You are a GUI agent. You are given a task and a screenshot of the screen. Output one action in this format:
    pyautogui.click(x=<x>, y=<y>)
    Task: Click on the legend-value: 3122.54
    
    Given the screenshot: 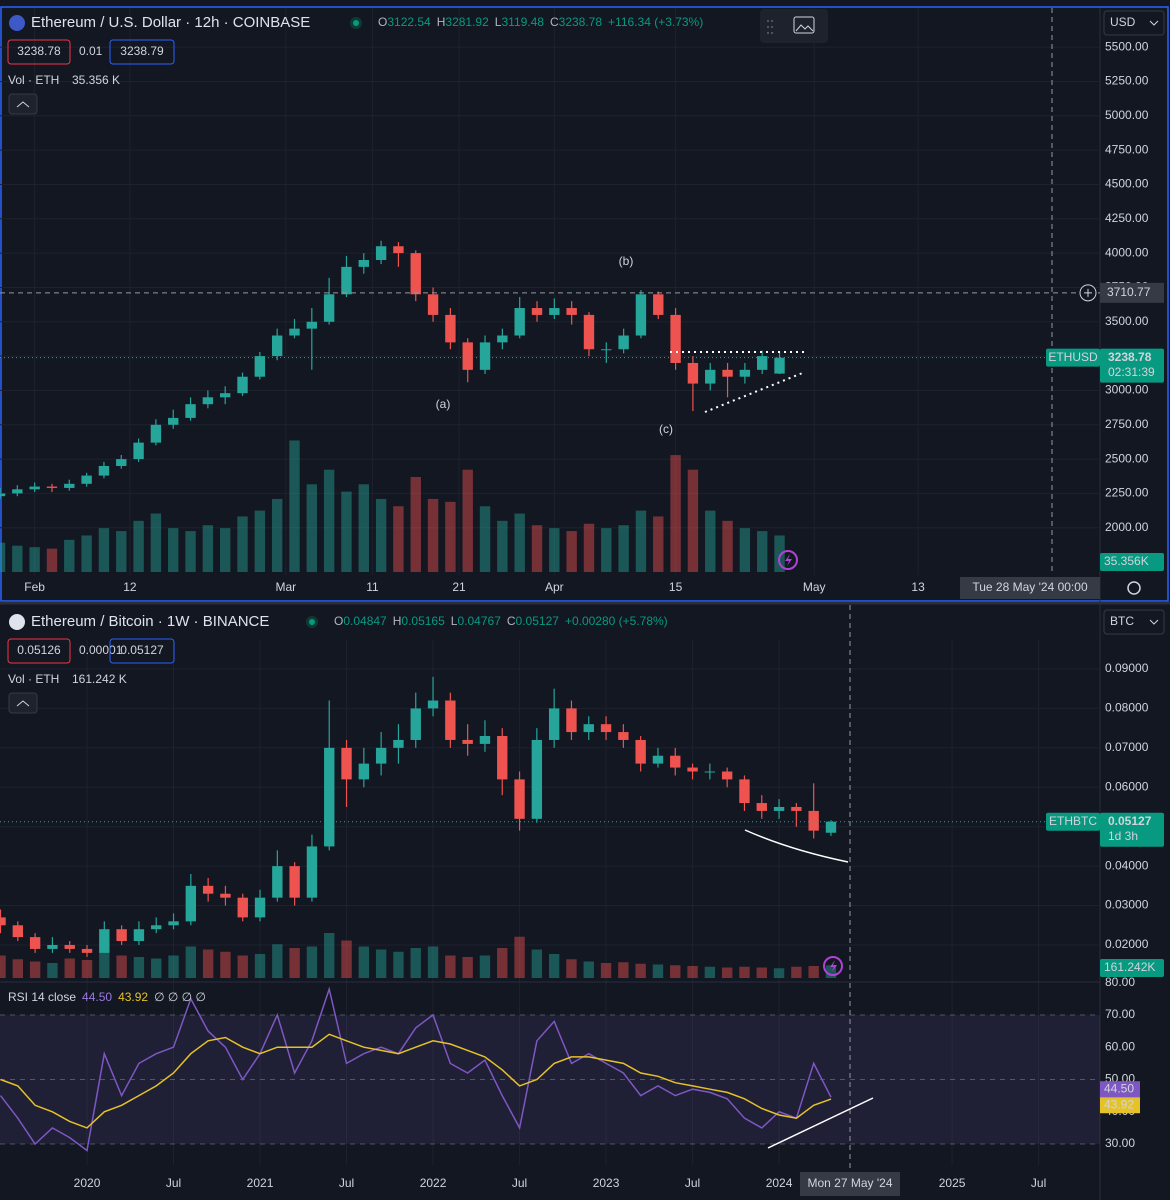 What is the action you would take?
    pyautogui.click(x=409, y=22)
    